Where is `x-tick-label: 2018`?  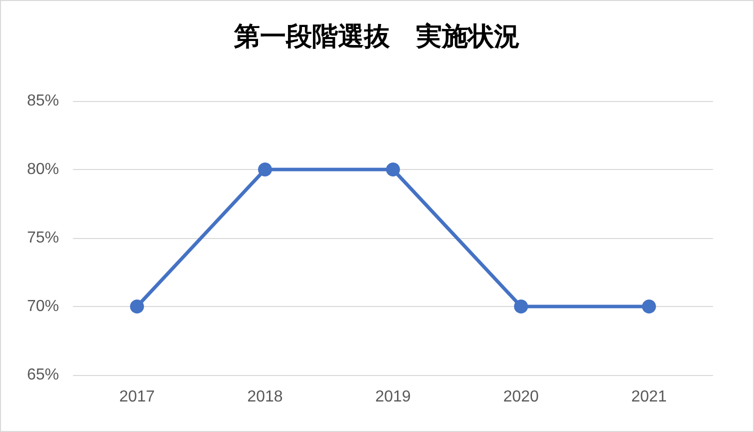
x-tick-label: 2018 is located at coordinates (265, 397).